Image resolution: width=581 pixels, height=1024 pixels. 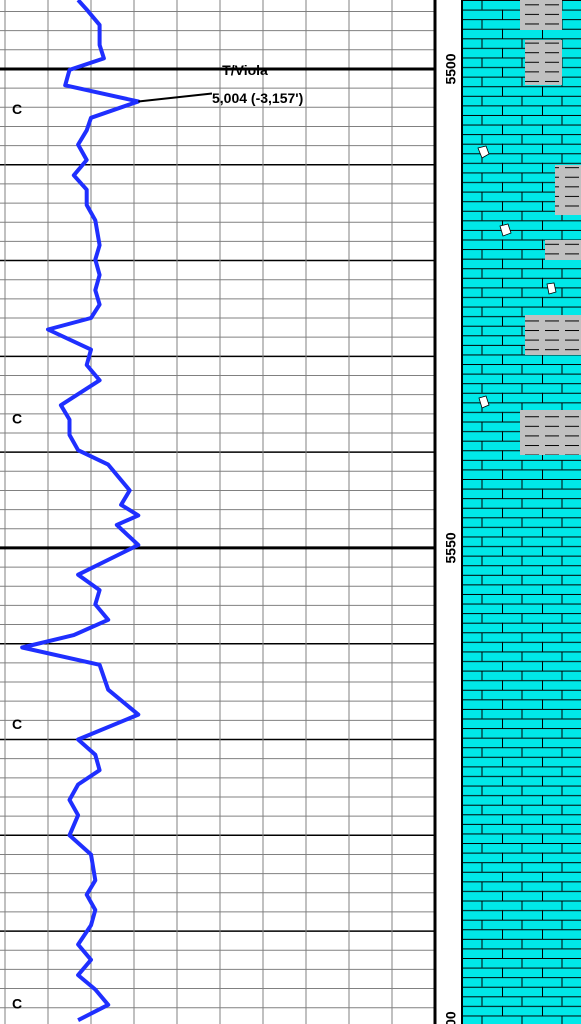 I want to click on annotation-depth: 5,004 (-3,157'), so click(x=257, y=98).